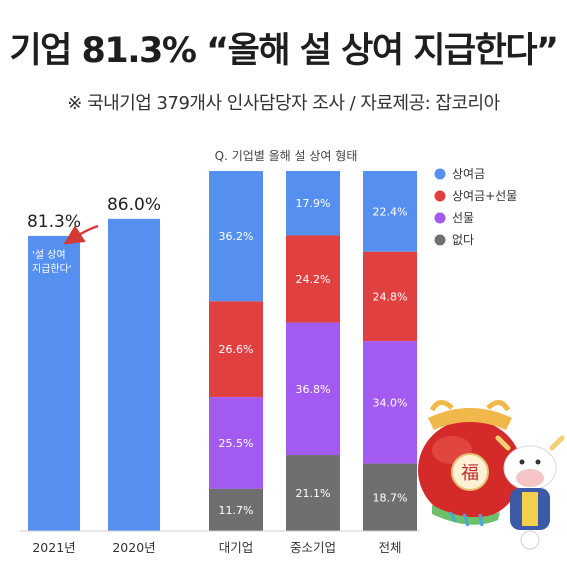 The width and height of the screenshot is (567, 566). I want to click on segment-value-label: 24.8%, so click(390, 296).